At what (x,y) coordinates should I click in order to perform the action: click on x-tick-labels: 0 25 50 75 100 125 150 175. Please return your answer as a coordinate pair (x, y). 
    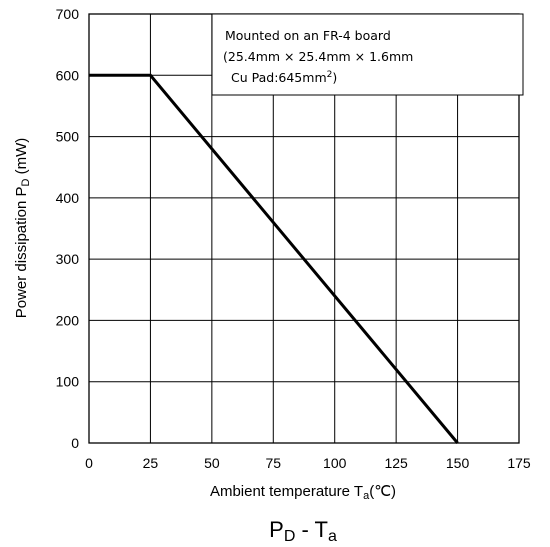
    Looking at the image, I should click on (308, 463).